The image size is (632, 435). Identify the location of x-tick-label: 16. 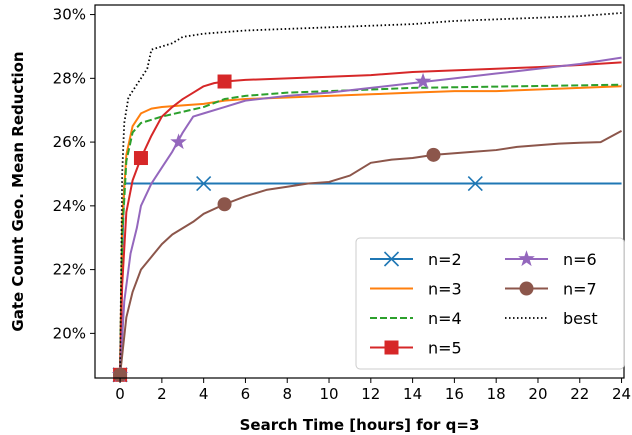
(454, 394).